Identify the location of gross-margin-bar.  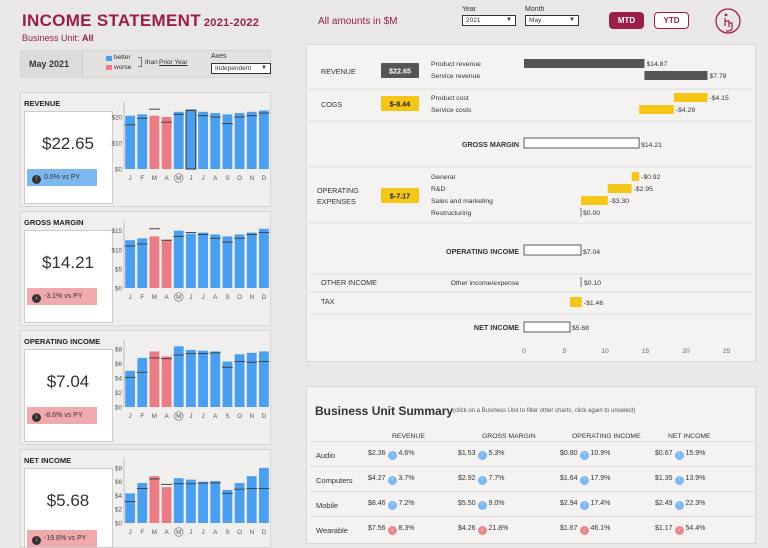
(581, 143).